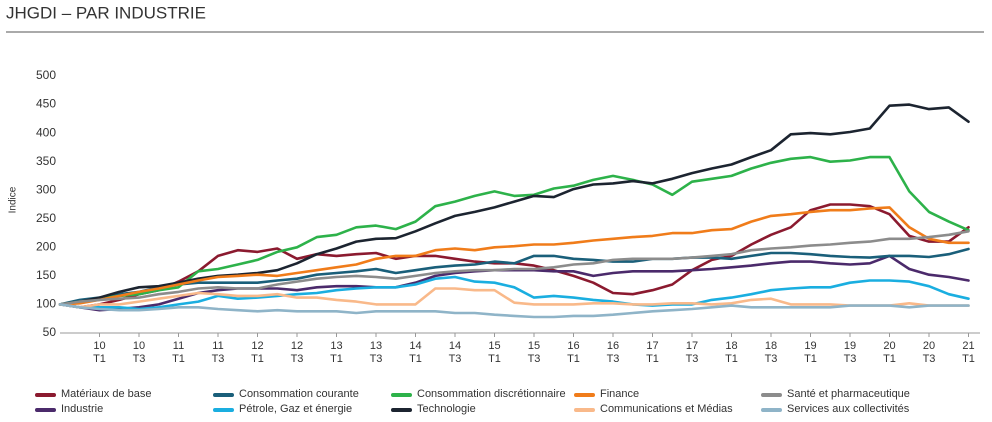  I want to click on legend-label: Matériaux de base, so click(106, 394).